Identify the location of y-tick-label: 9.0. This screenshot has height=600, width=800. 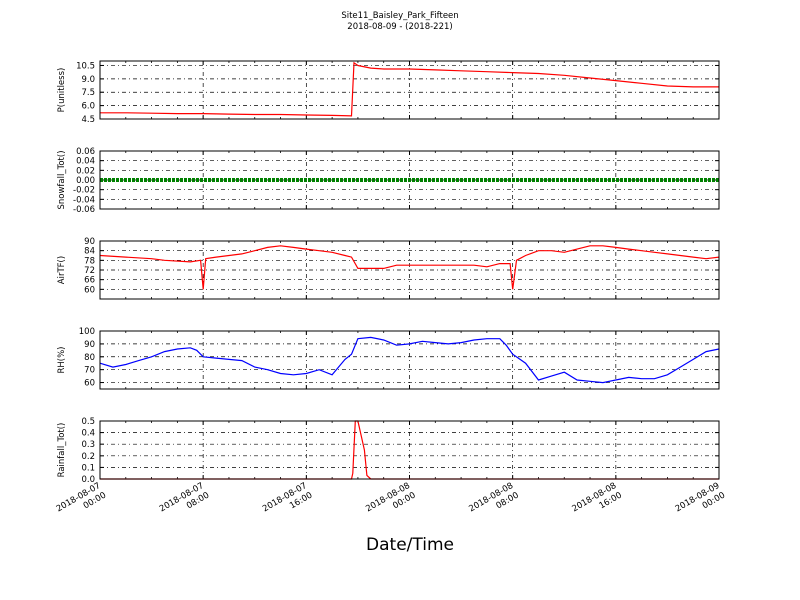
(88, 80).